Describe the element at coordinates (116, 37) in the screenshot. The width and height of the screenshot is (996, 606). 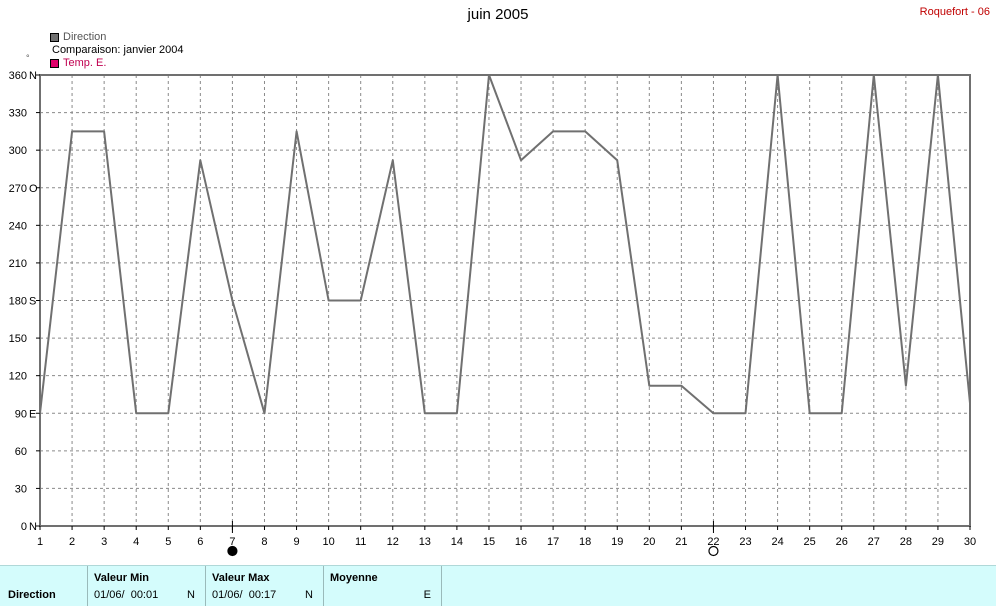
I see `legend-item-direction: Direction` at that location.